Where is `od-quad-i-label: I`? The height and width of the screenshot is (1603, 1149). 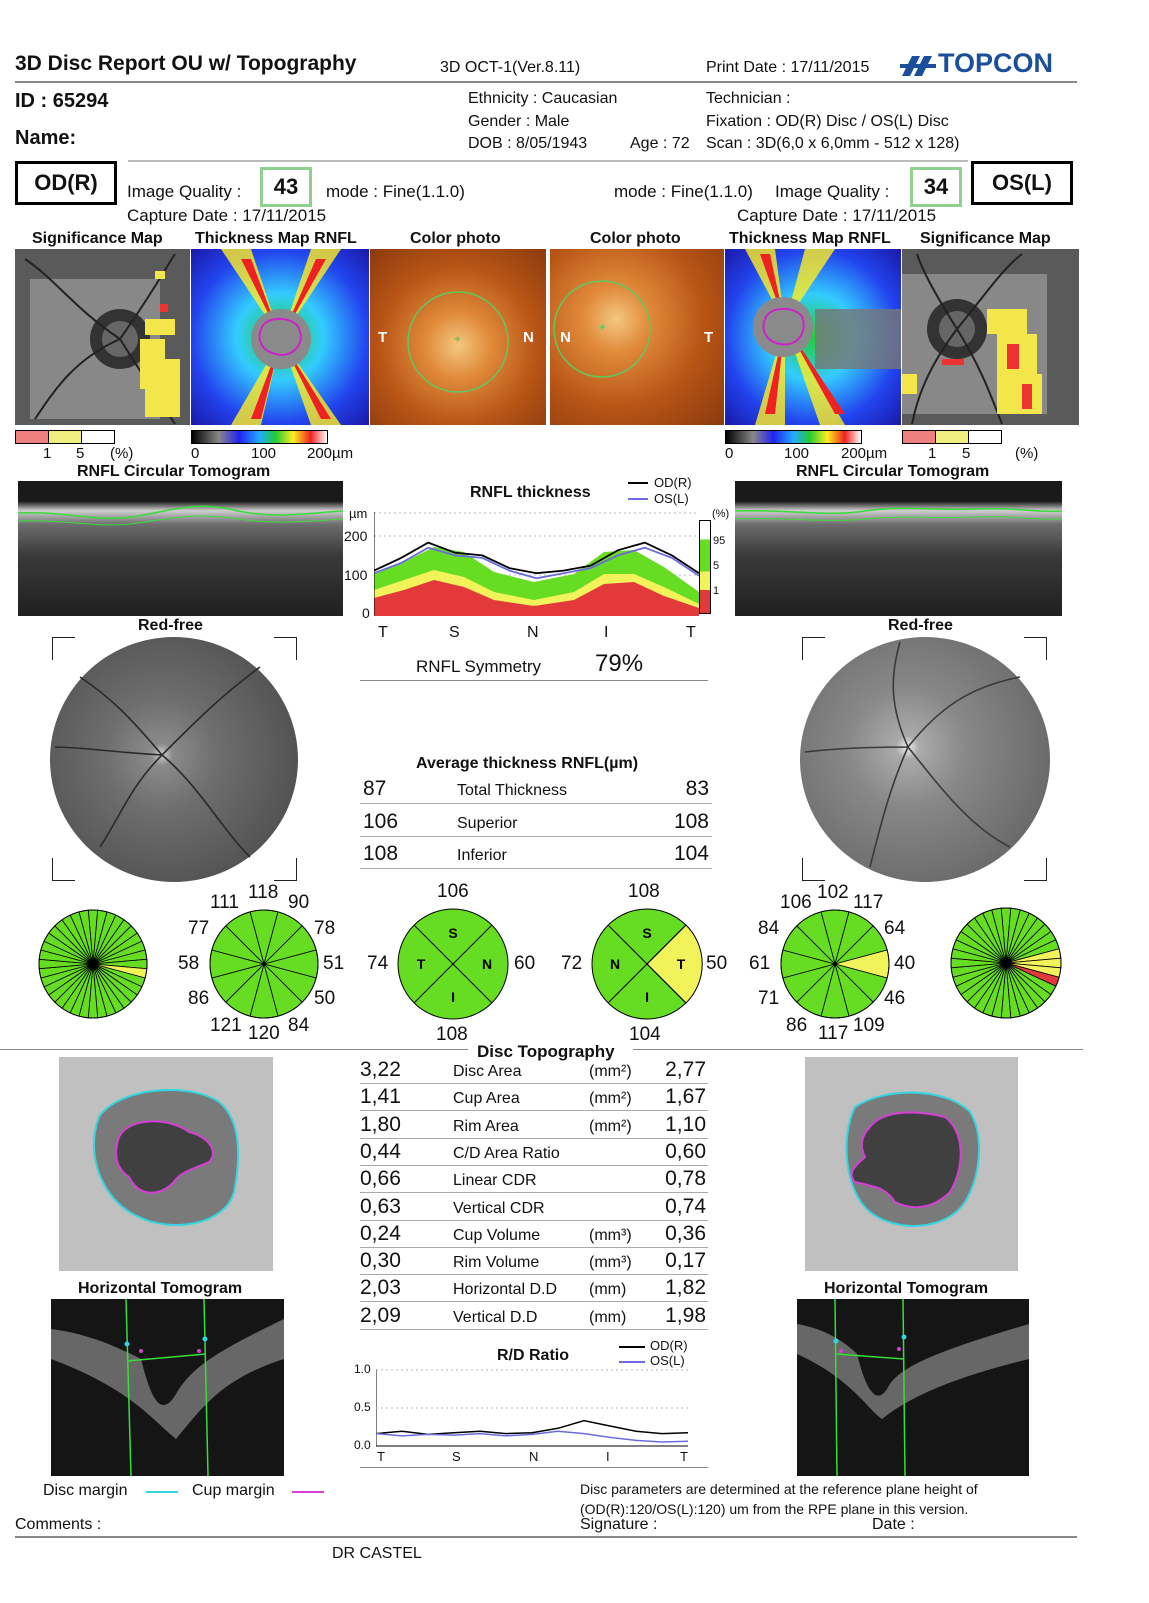
od-quad-i-label: I is located at coordinates (453, 997).